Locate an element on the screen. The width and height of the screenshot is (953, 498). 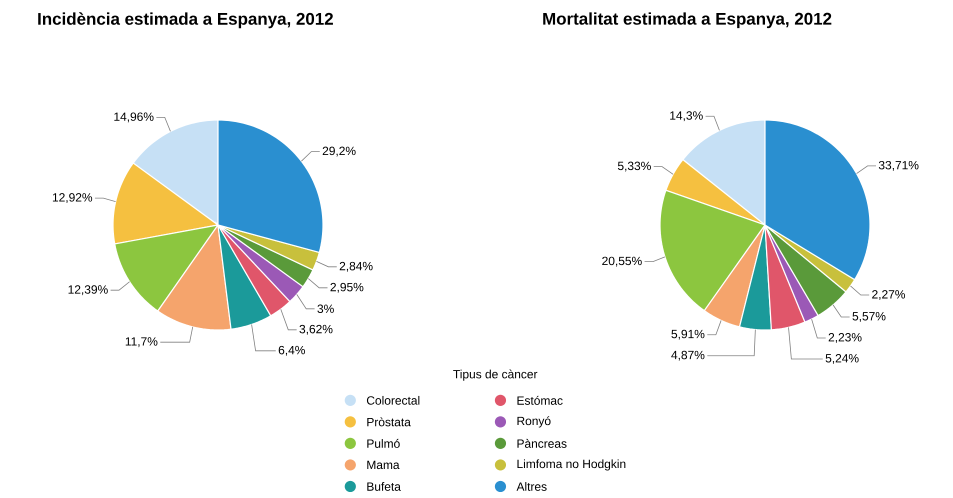
legend-label: Colorectal is located at coordinates (393, 400).